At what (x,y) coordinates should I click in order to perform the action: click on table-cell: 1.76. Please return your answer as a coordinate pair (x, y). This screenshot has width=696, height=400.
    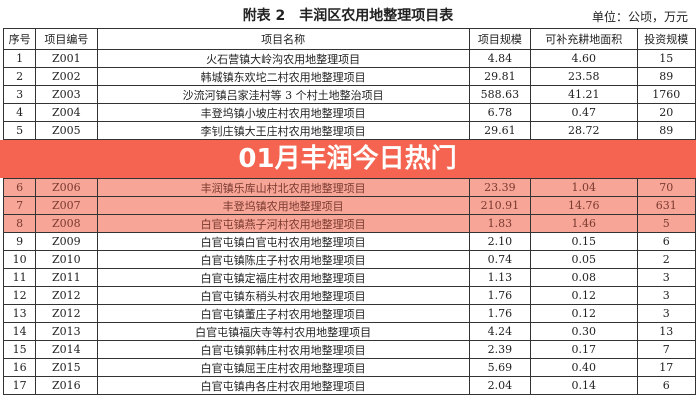
    Looking at the image, I should click on (500, 313).